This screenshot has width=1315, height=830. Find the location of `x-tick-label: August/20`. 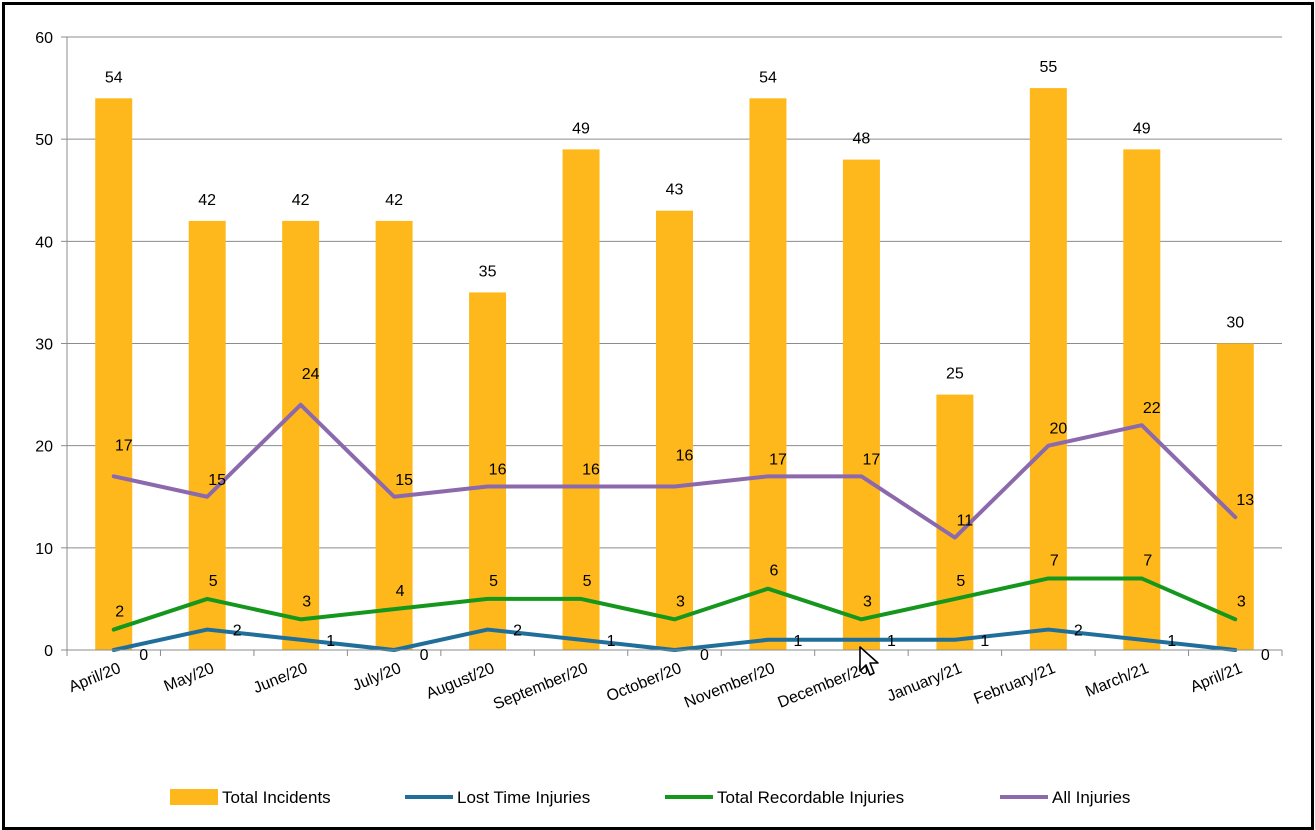

x-tick-label: August/20 is located at coordinates (460, 681).